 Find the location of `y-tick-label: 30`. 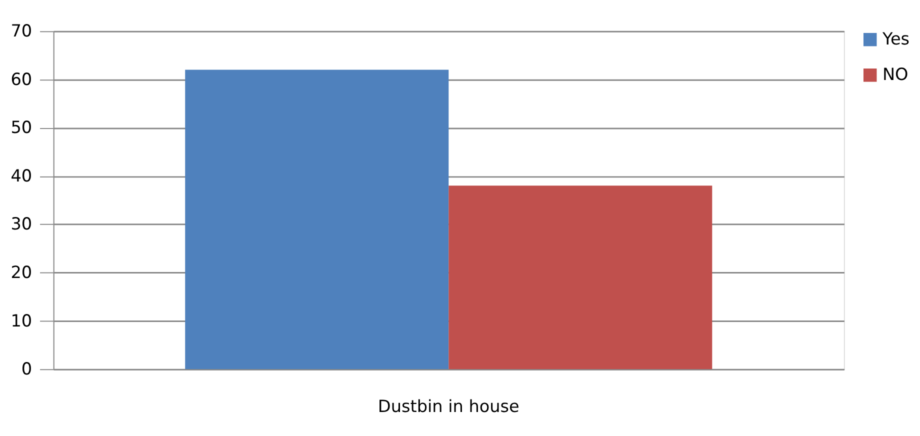

y-tick-label: 30 is located at coordinates (21, 224).